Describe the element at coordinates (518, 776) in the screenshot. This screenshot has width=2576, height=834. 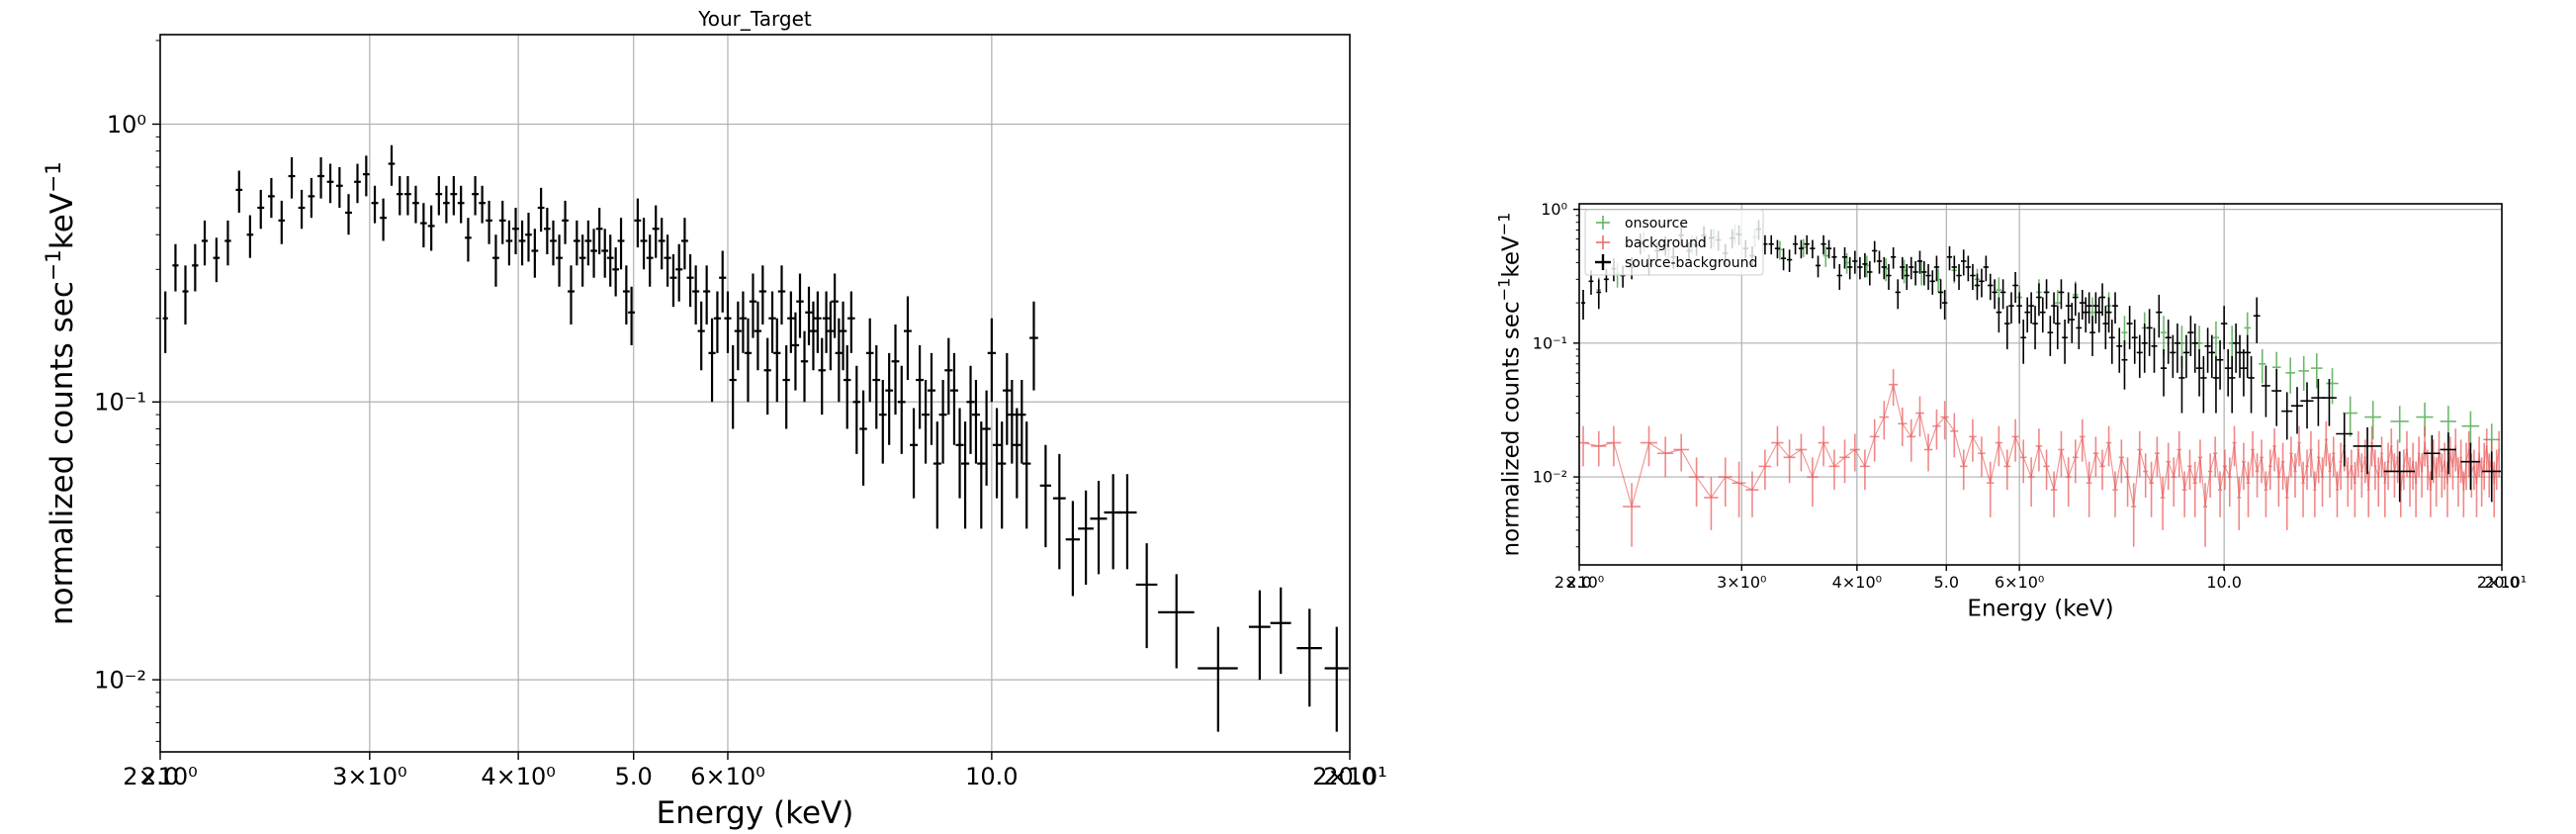
I see `x-tick-label: 4×10⁰` at that location.